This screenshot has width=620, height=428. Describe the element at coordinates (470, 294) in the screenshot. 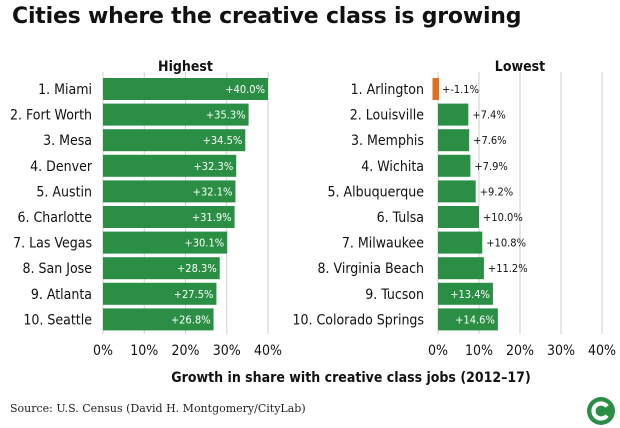

I see `lowest-value-label-9: +13.4%` at that location.